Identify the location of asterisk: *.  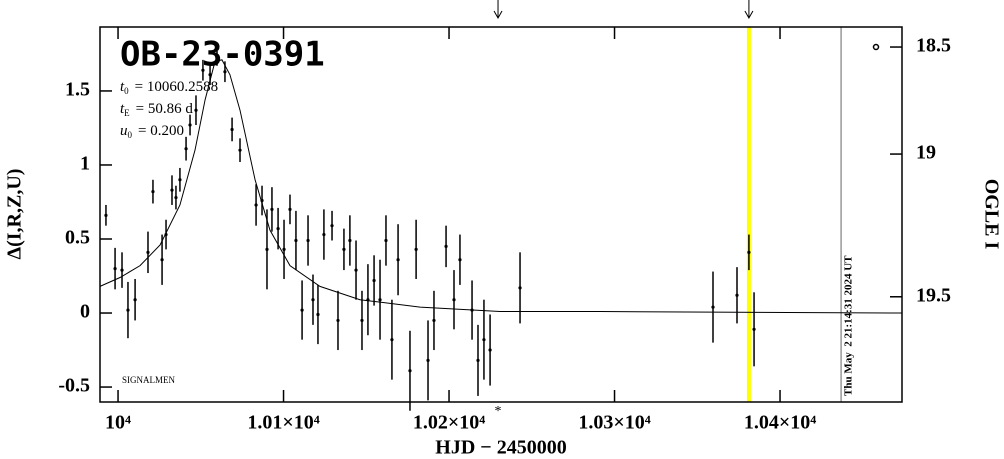
(498, 411).